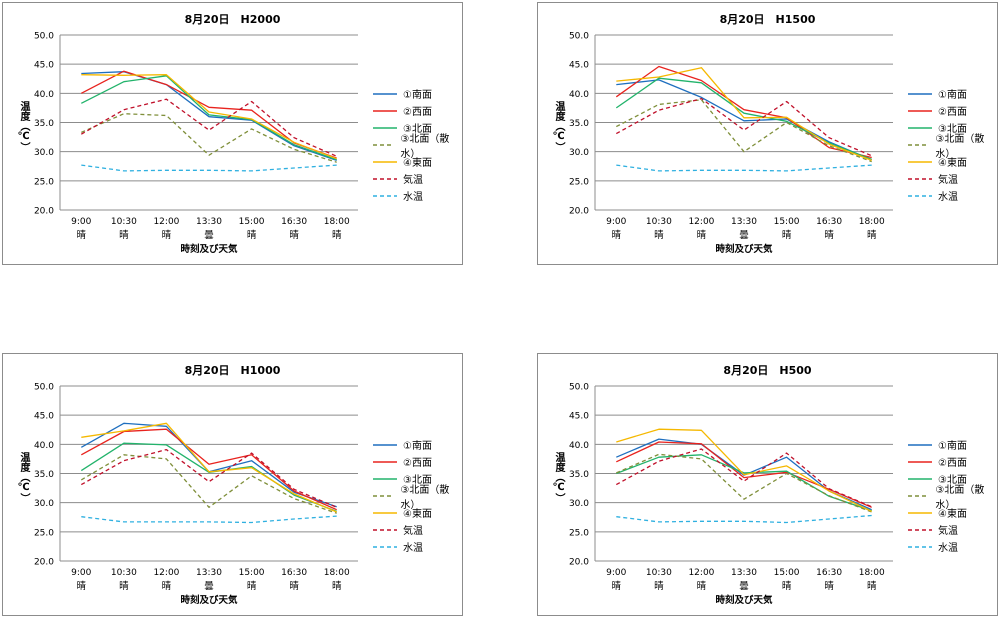  What do you see at coordinates (767, 19) in the screenshot?
I see `chart-title: 8月20日 H1500` at bounding box center [767, 19].